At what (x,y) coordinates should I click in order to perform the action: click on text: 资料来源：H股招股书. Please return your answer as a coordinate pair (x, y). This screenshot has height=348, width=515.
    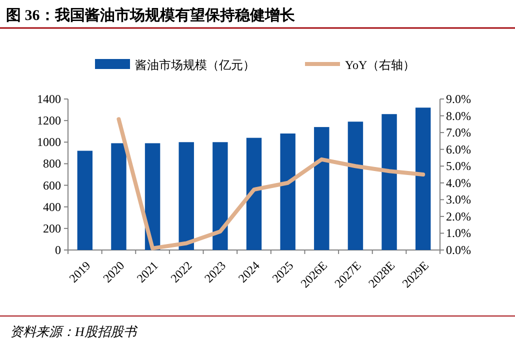
    Looking at the image, I should click on (74, 331).